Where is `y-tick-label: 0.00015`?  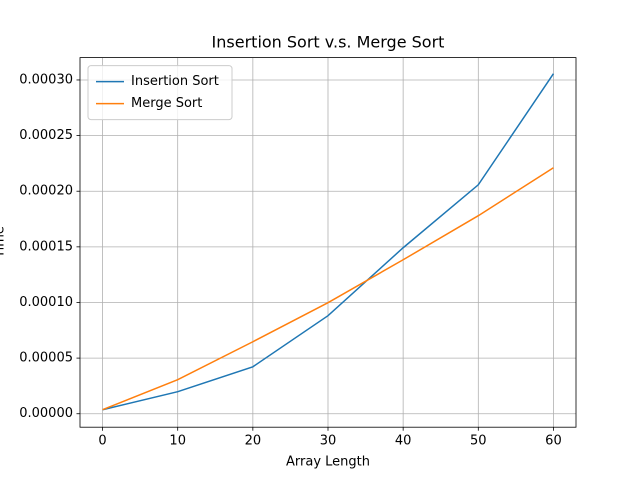 y-tick-label: 0.00015 is located at coordinates (46, 246).